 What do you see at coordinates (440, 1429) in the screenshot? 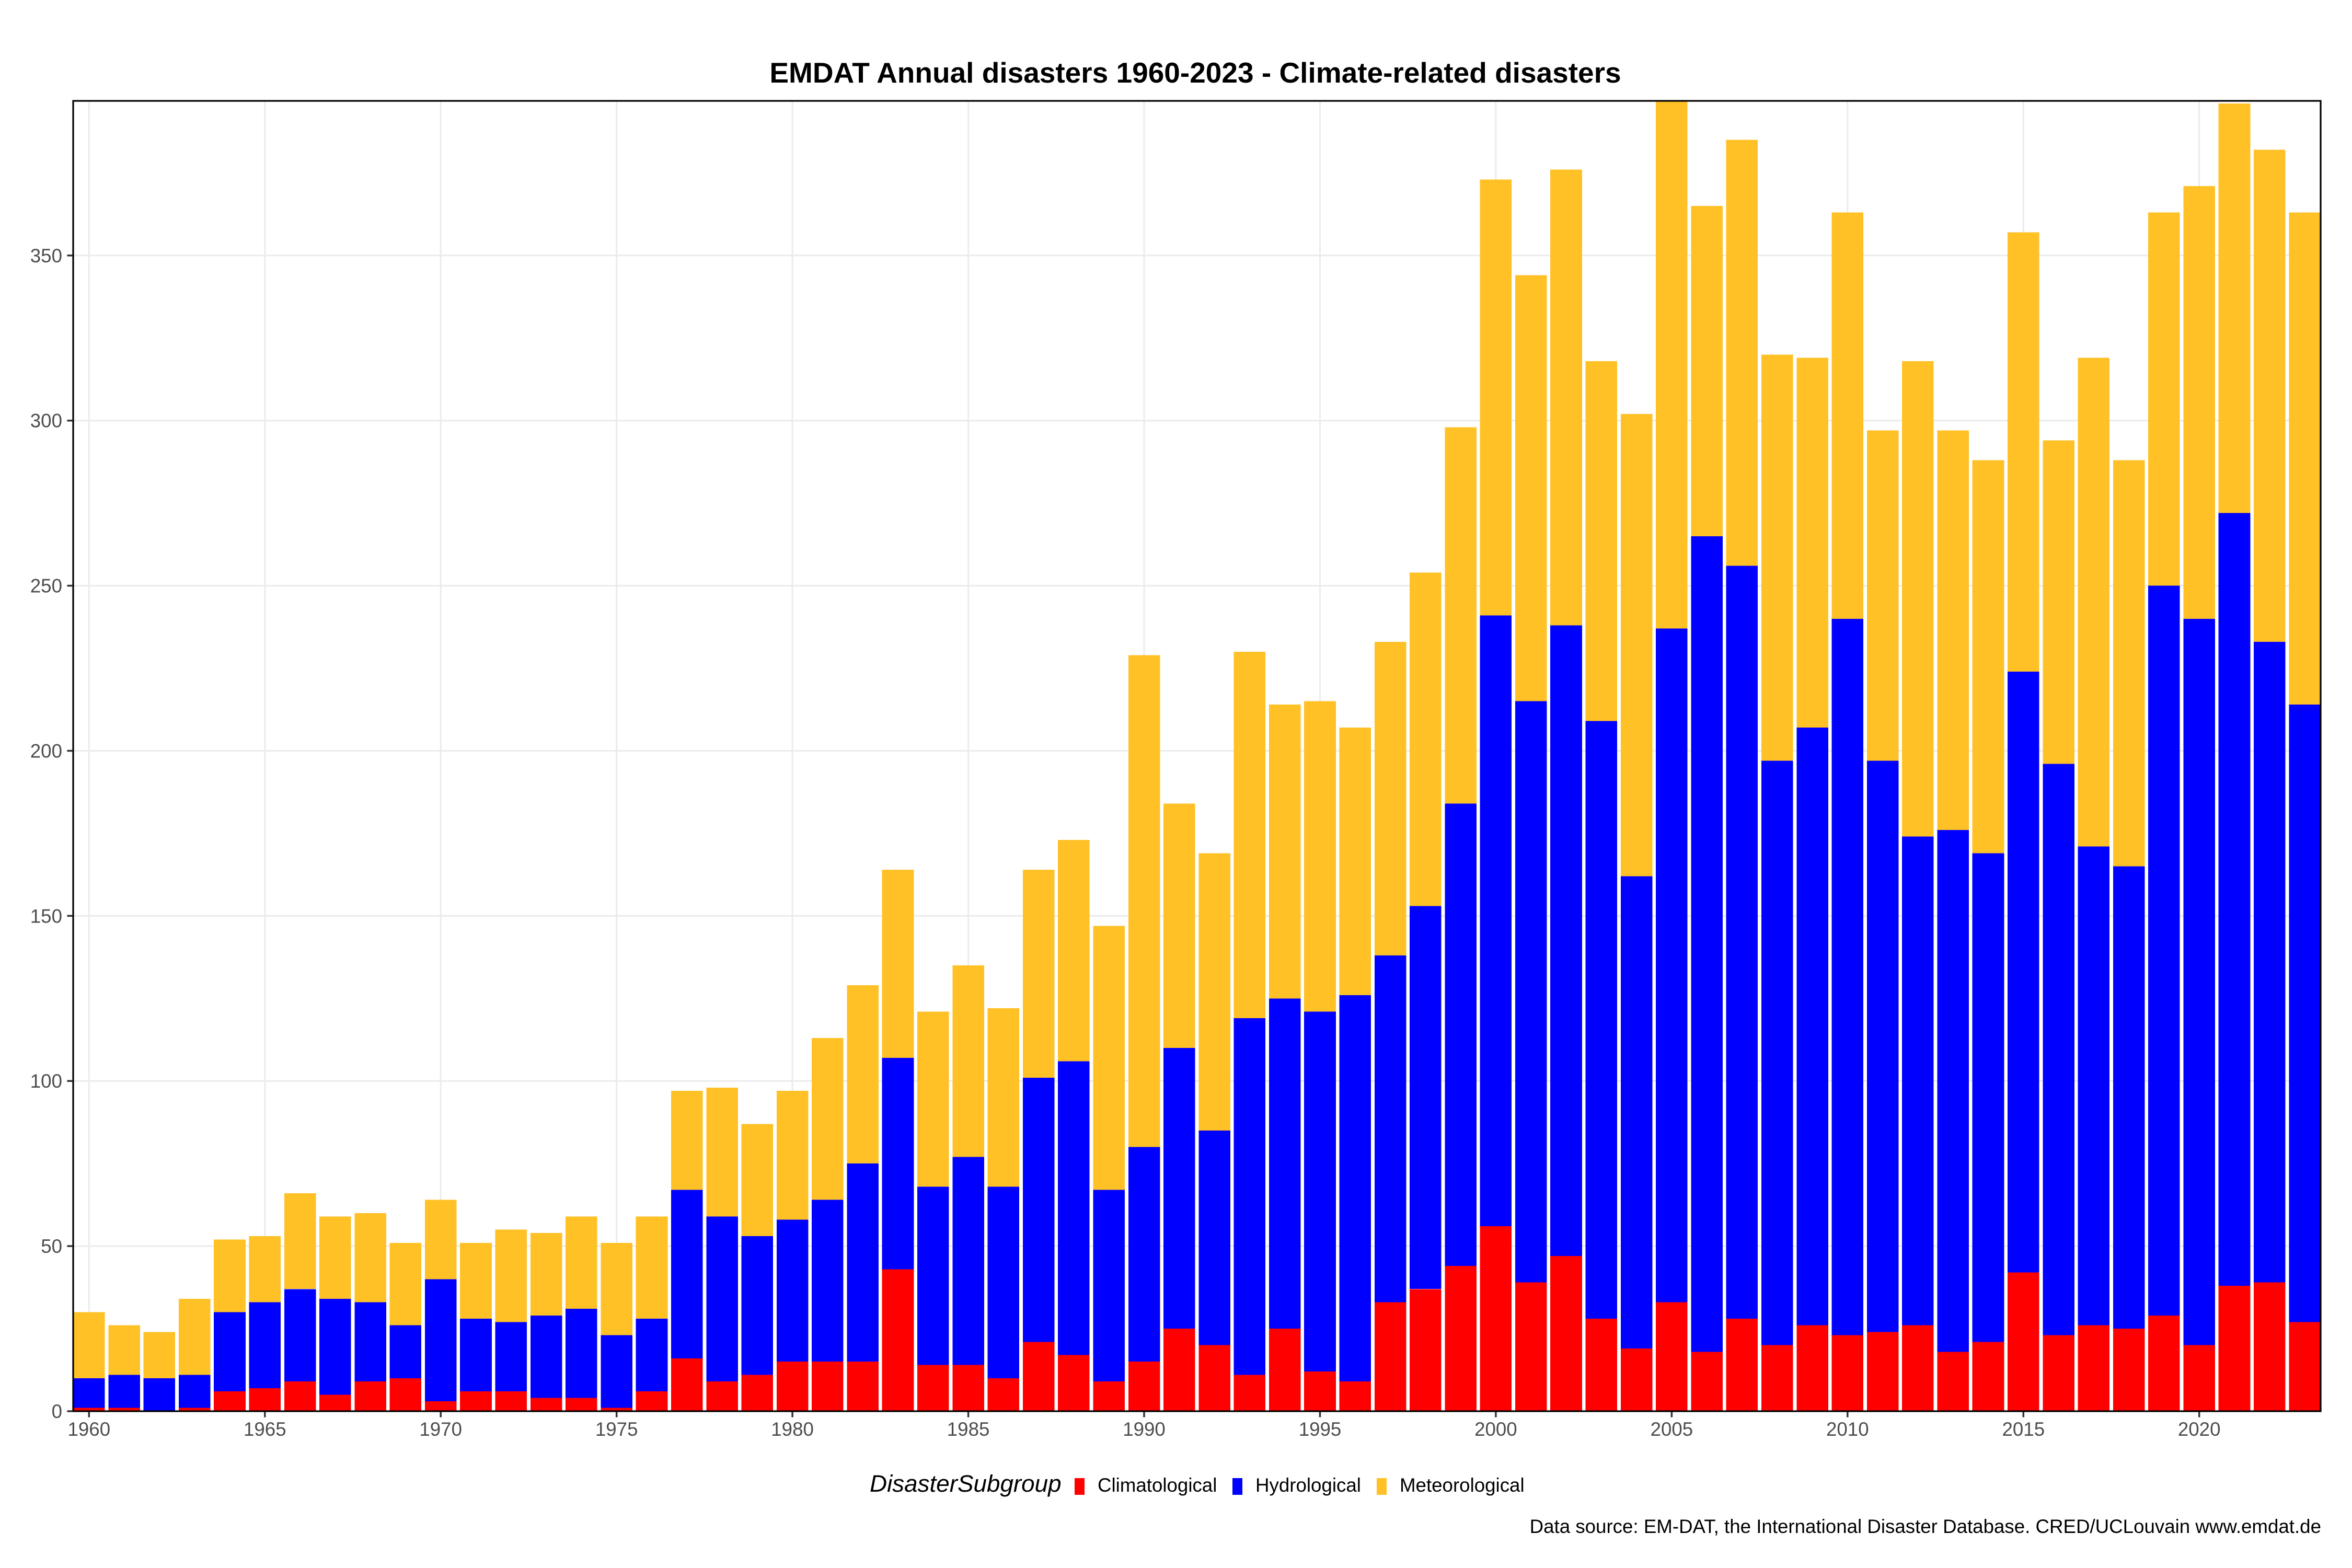
I see `svg-text: 1970` at bounding box center [440, 1429].